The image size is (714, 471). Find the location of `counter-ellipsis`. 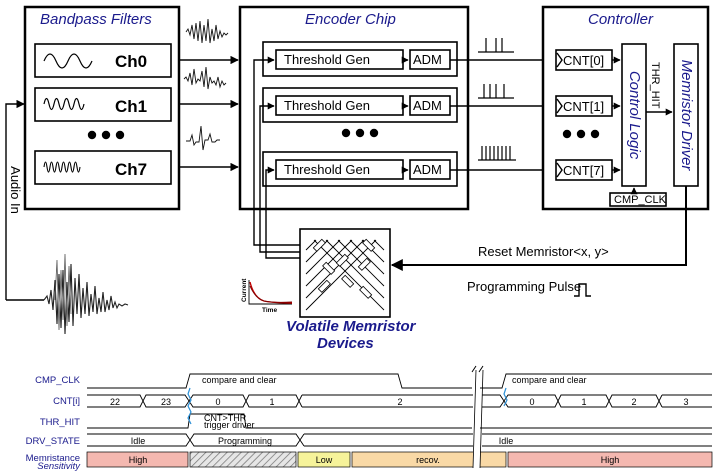

counter-ellipsis is located at coordinates (581, 134).